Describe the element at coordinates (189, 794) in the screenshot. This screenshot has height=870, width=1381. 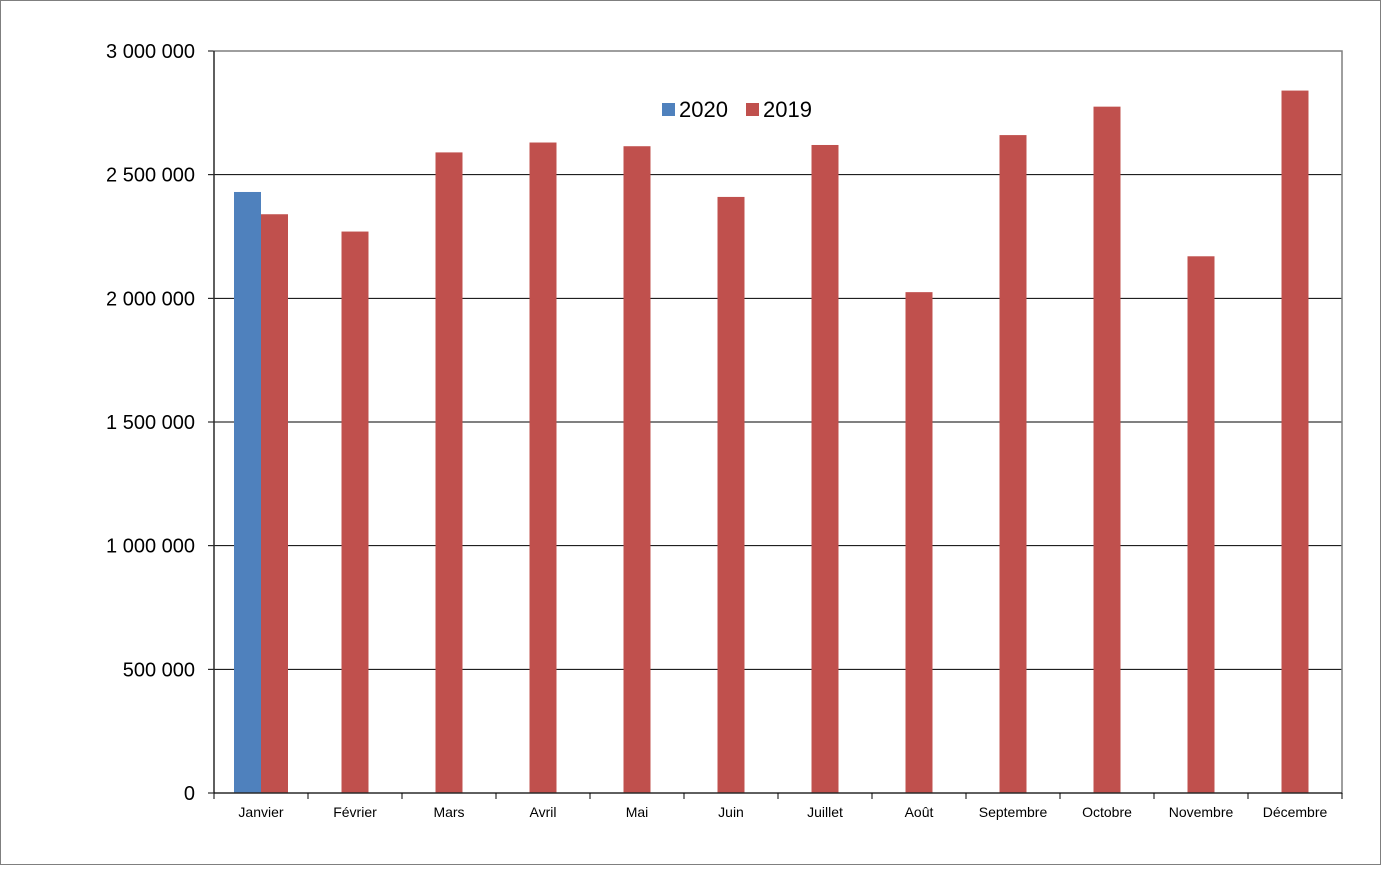
I see `y-tick-label: 0` at that location.